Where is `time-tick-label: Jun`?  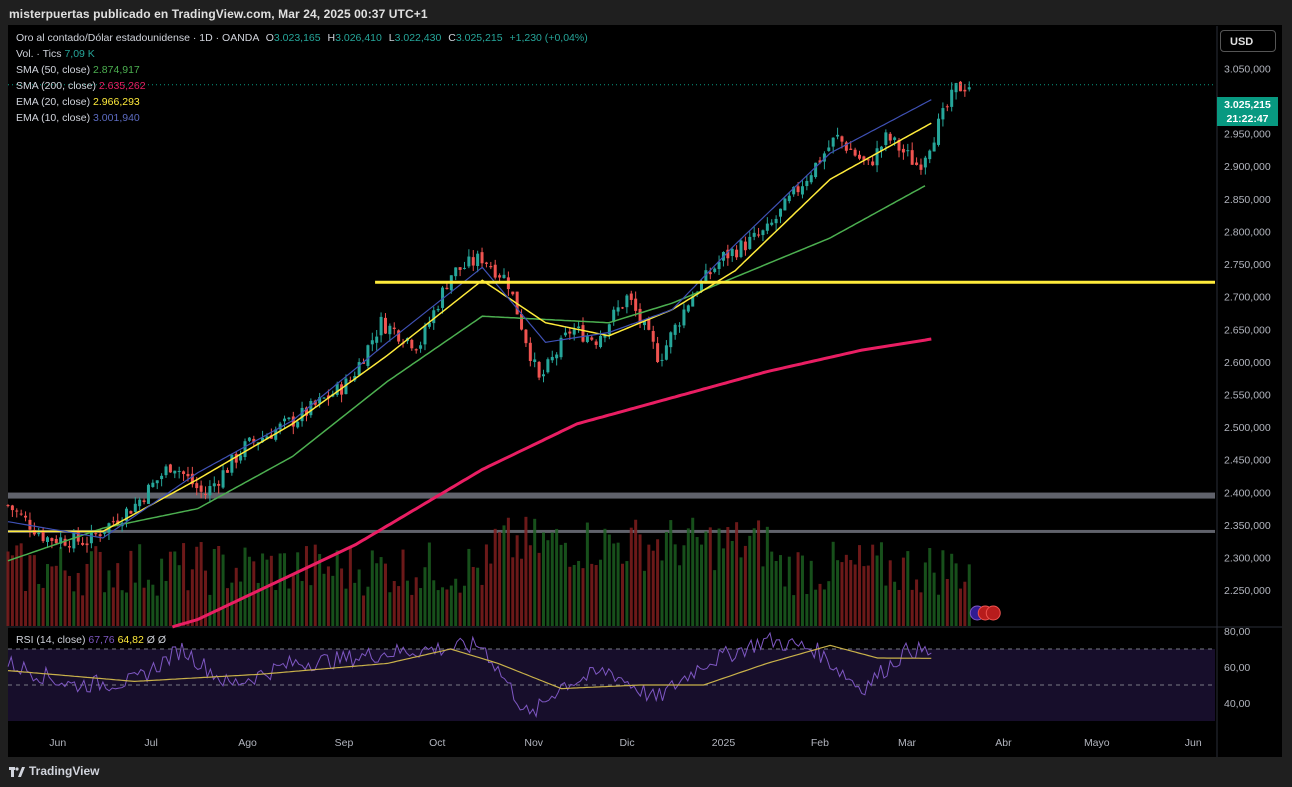 time-tick-label: Jun is located at coordinates (57, 743).